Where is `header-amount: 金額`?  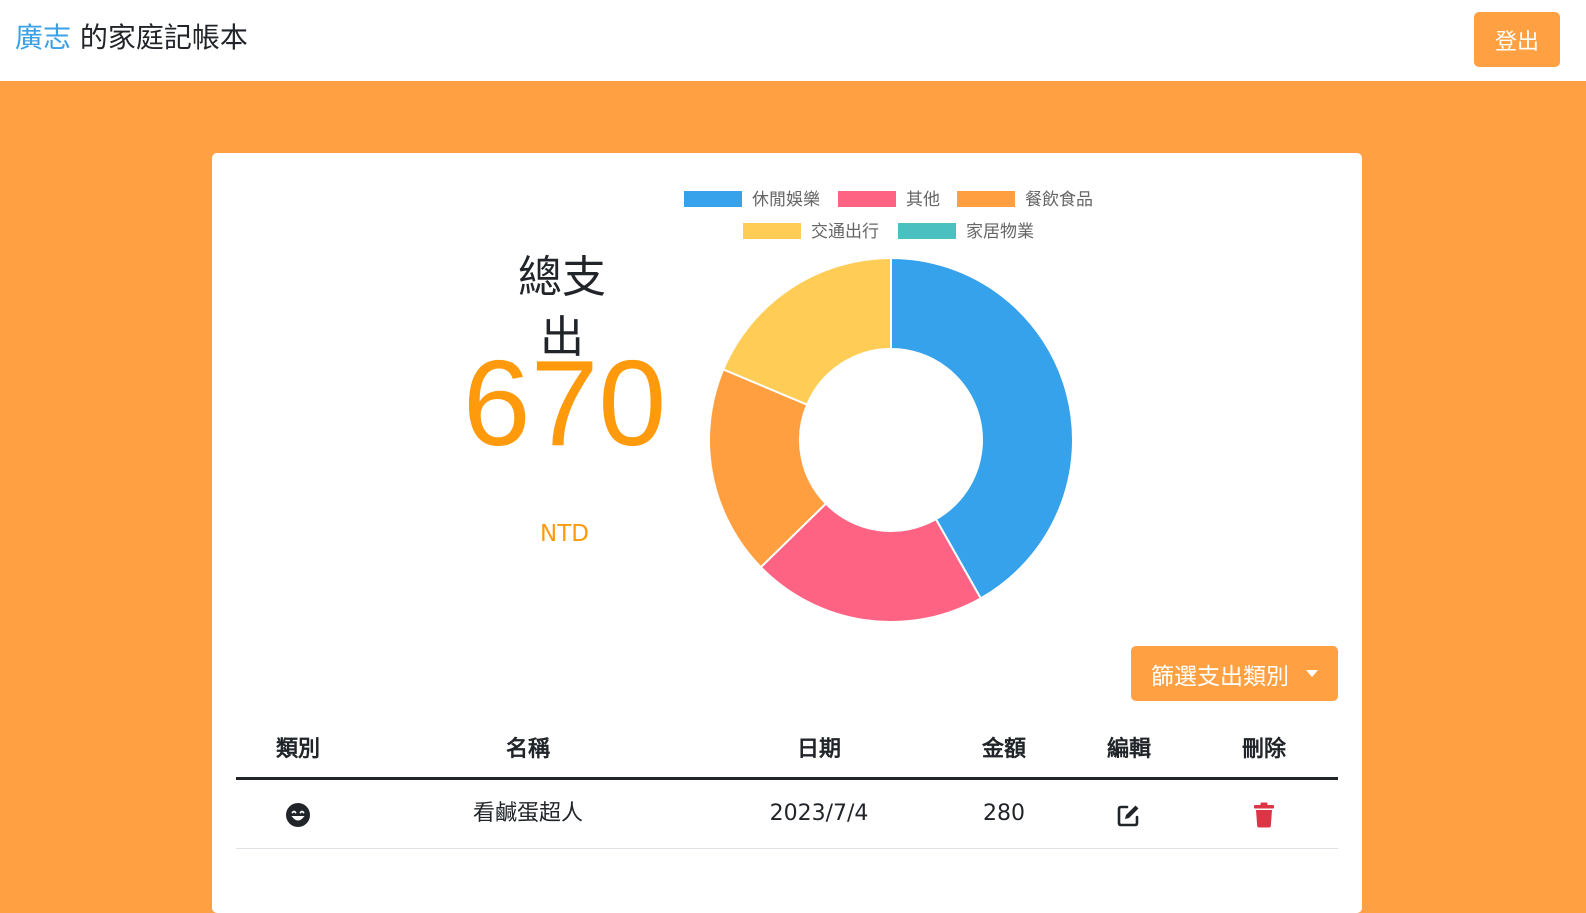 header-amount: 金額 is located at coordinates (1003, 749).